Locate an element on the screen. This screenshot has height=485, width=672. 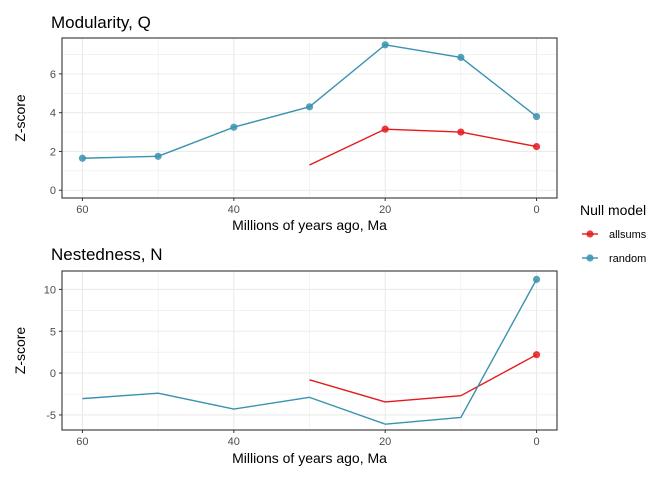
y-tick-label: 10 is located at coordinates (50, 290).